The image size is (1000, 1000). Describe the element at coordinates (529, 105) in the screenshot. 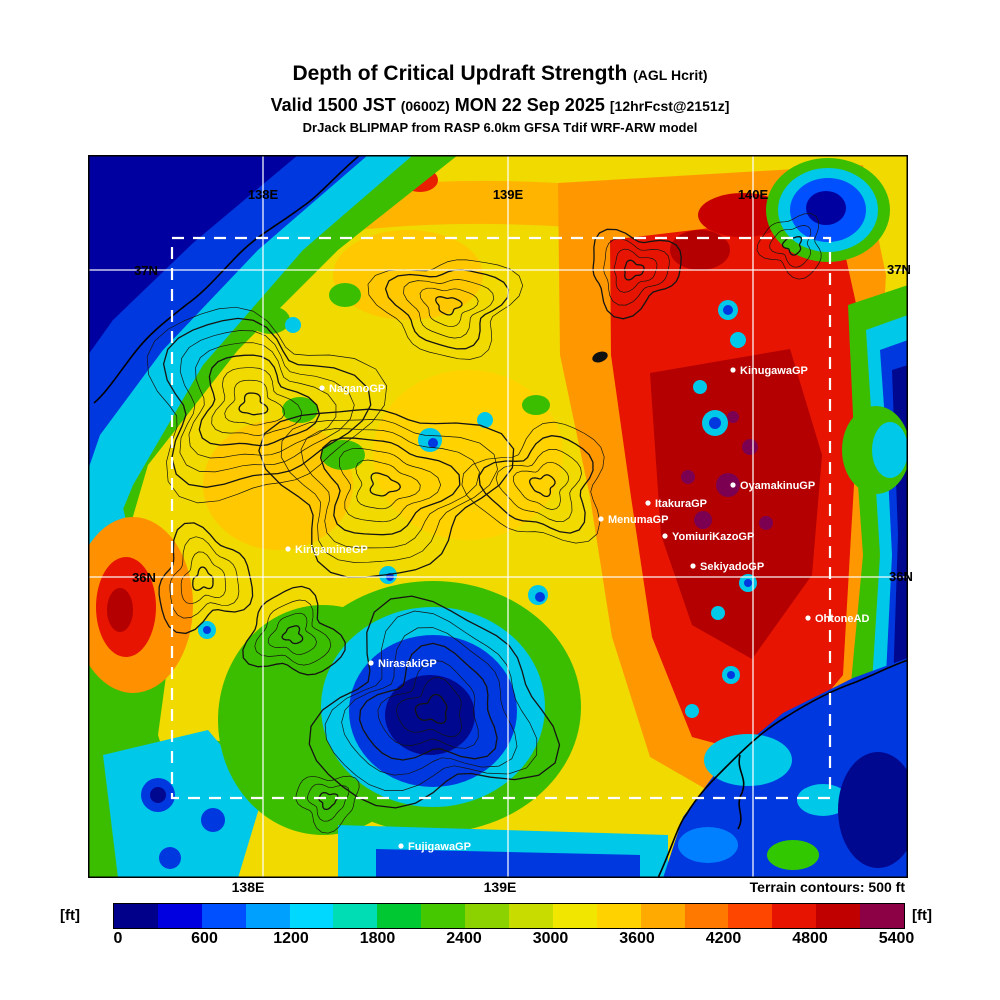

I see `valid-date: MON 22 Sep 2025` at that location.